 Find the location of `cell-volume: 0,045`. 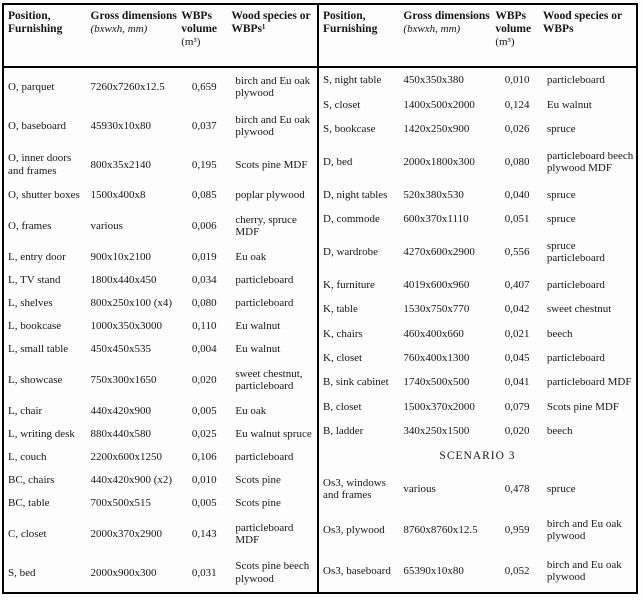

cell-volume: 0,045 is located at coordinates (517, 358).